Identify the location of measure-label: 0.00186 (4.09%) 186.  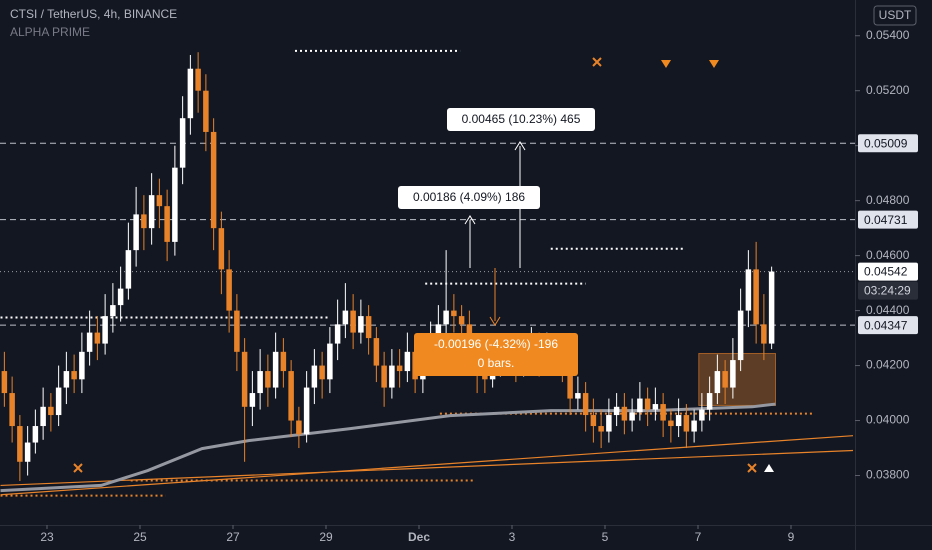
(469, 197).